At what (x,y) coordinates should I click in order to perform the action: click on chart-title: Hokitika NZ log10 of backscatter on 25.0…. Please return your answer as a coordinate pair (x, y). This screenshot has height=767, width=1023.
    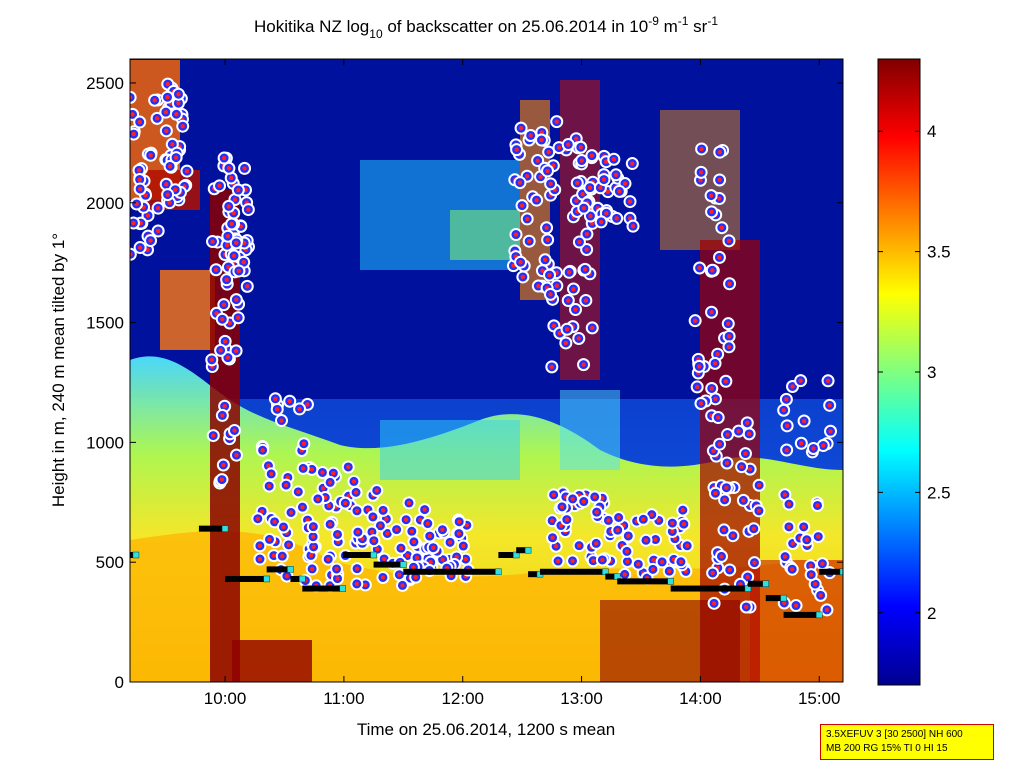
    Looking at the image, I should click on (486, 27).